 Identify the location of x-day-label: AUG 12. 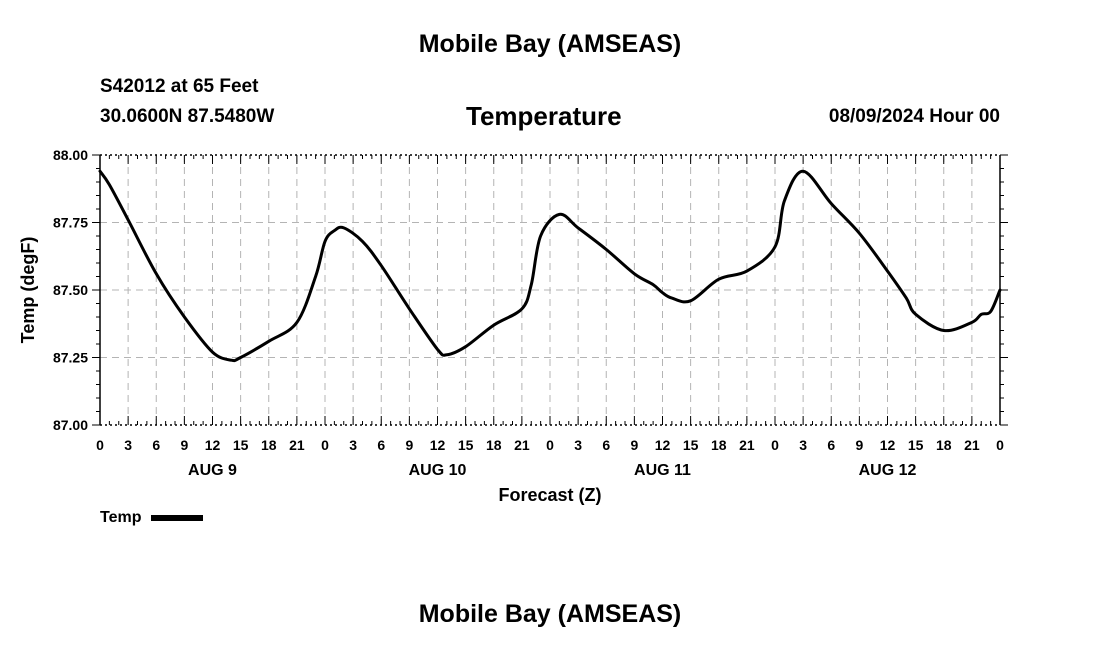
(888, 470).